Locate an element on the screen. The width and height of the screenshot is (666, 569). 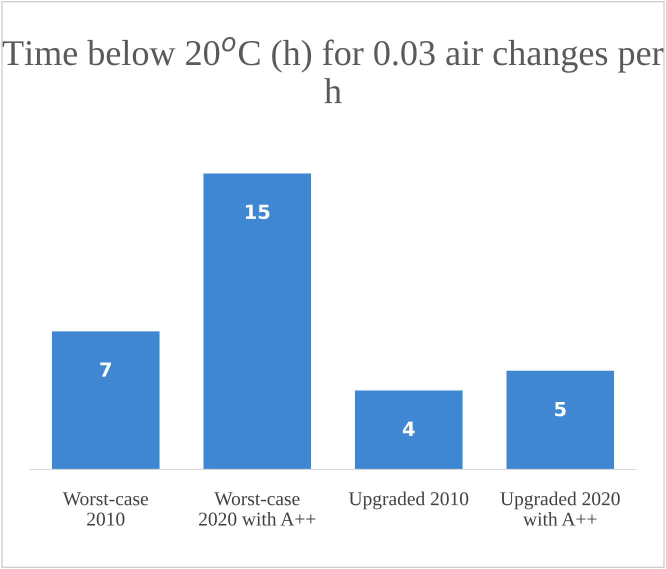
x-tick-label: Upgraded 2020 with A++ is located at coordinates (560, 509).